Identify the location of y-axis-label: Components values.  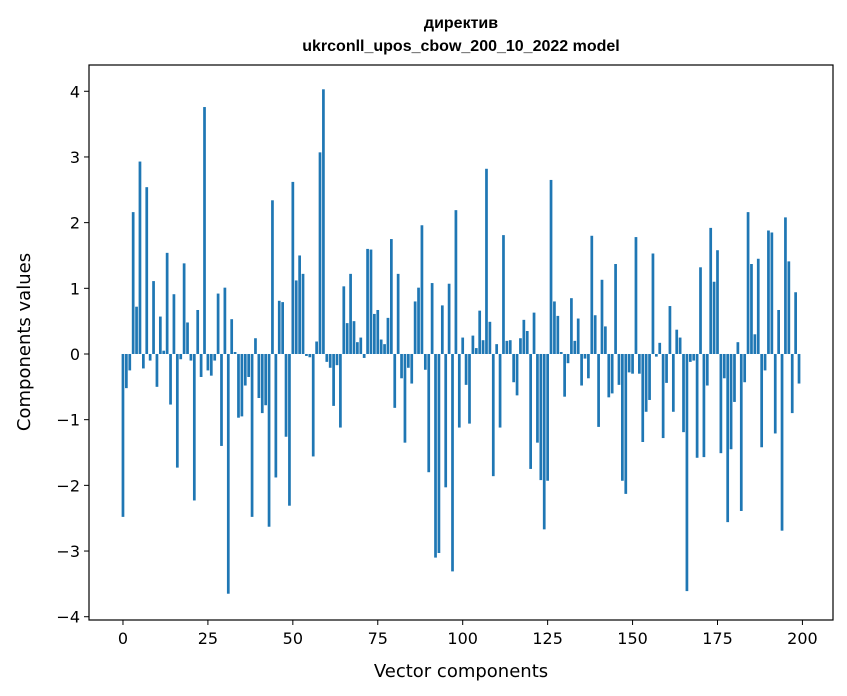
(24, 342).